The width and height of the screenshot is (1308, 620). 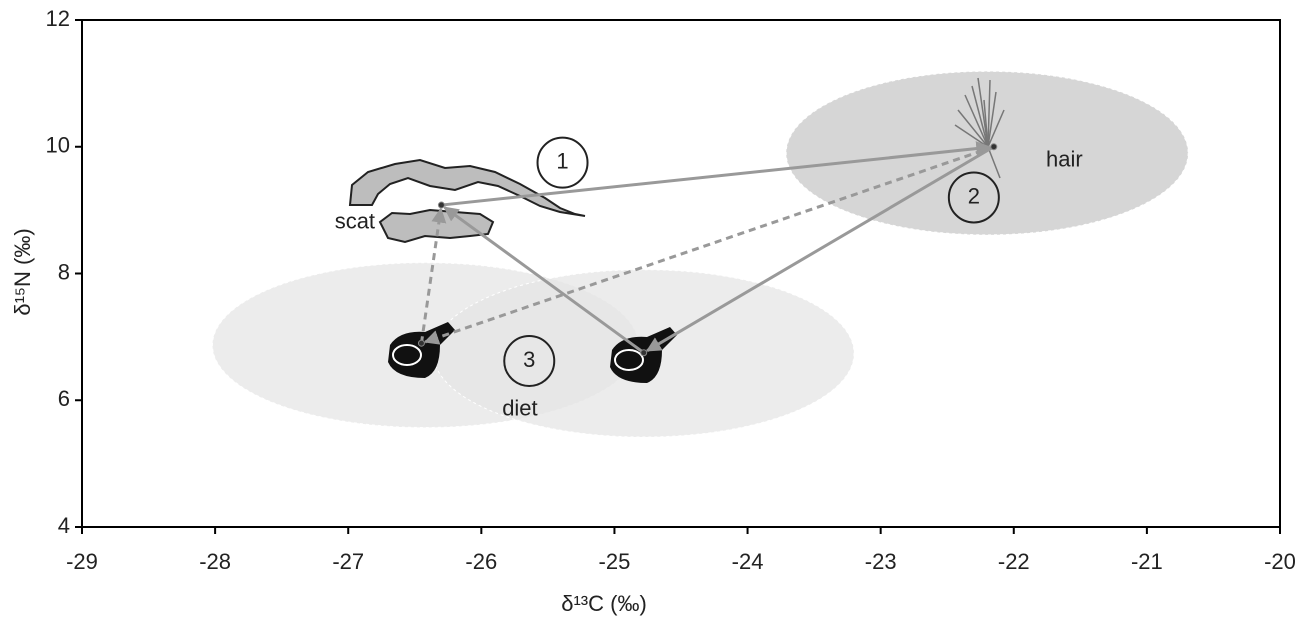 I want to click on x-tick-label: -20, so click(x=1280, y=561).